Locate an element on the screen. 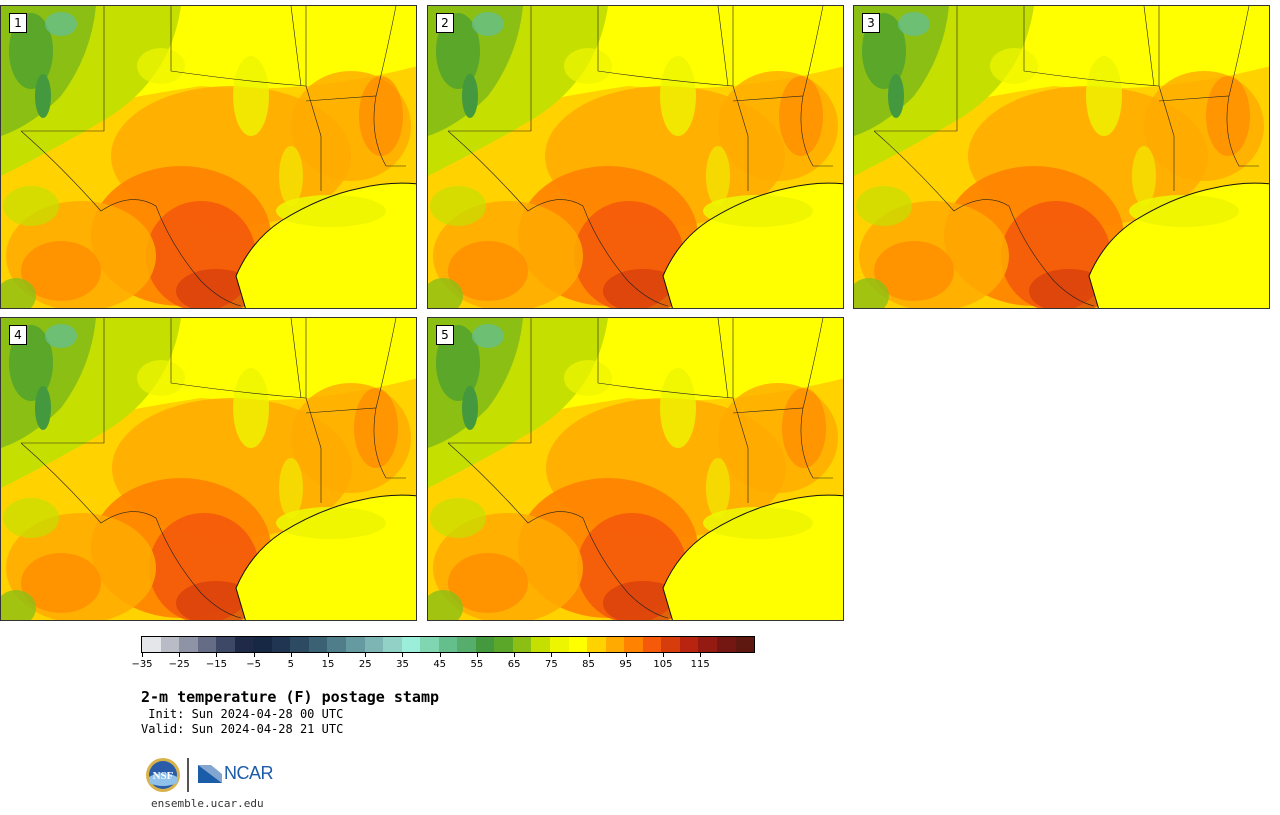  colorbar-tick-label: 85 is located at coordinates (588, 664).